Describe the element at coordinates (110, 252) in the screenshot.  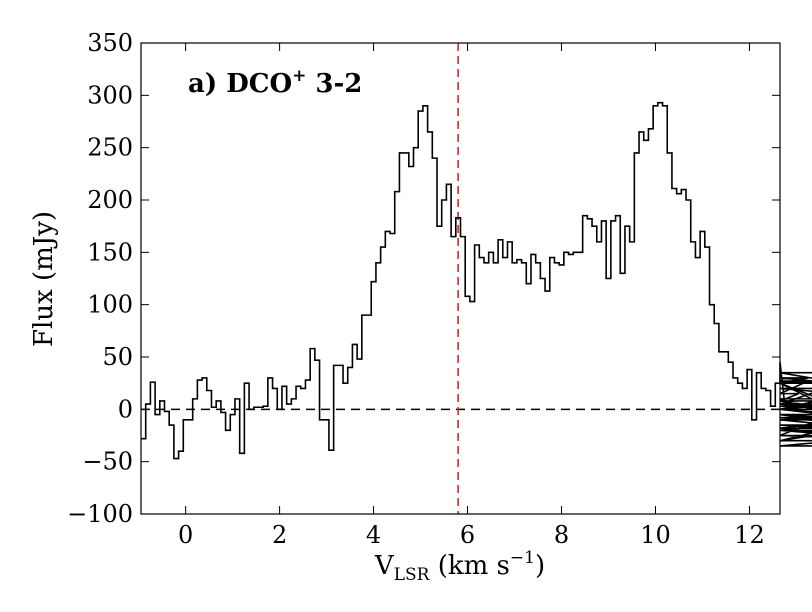
I see `y-tick-label: 150` at that location.